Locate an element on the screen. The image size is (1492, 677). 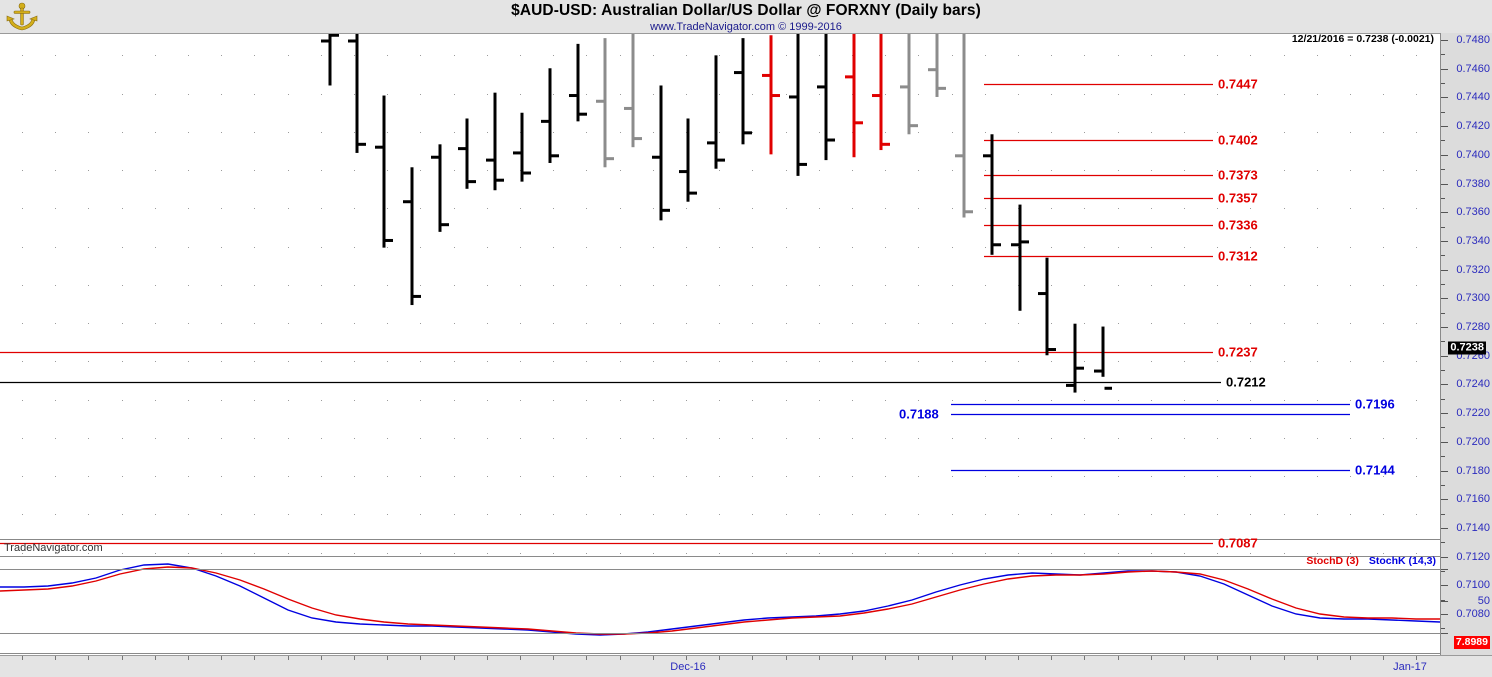
date-axis: Dec-16 Jan-17 is located at coordinates (746, 666).